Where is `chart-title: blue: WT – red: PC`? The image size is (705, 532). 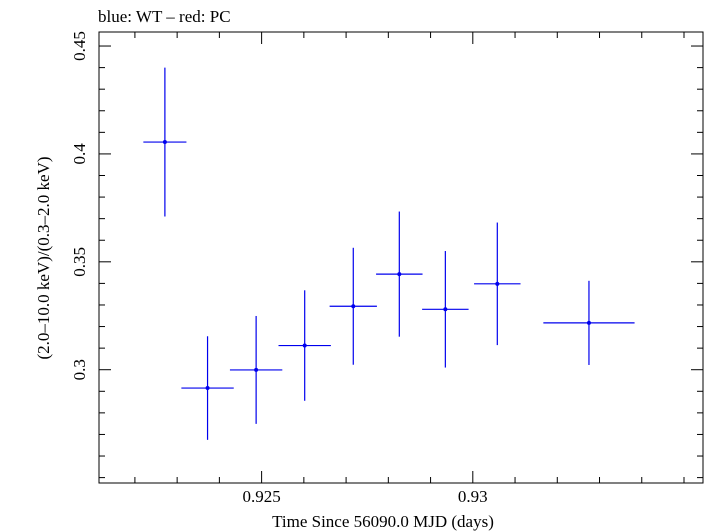
chart-title: blue: WT – red: PC is located at coordinates (164, 16).